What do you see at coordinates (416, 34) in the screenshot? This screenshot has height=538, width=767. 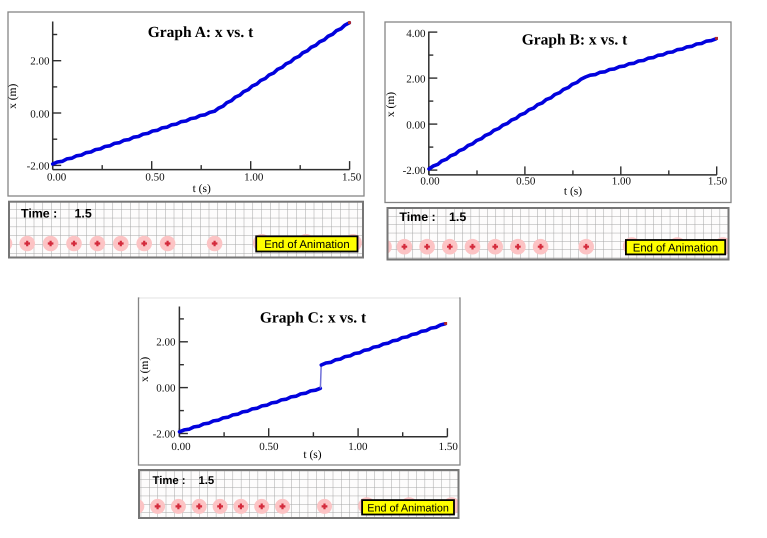 I see `svg-text: 4.00` at bounding box center [416, 34].